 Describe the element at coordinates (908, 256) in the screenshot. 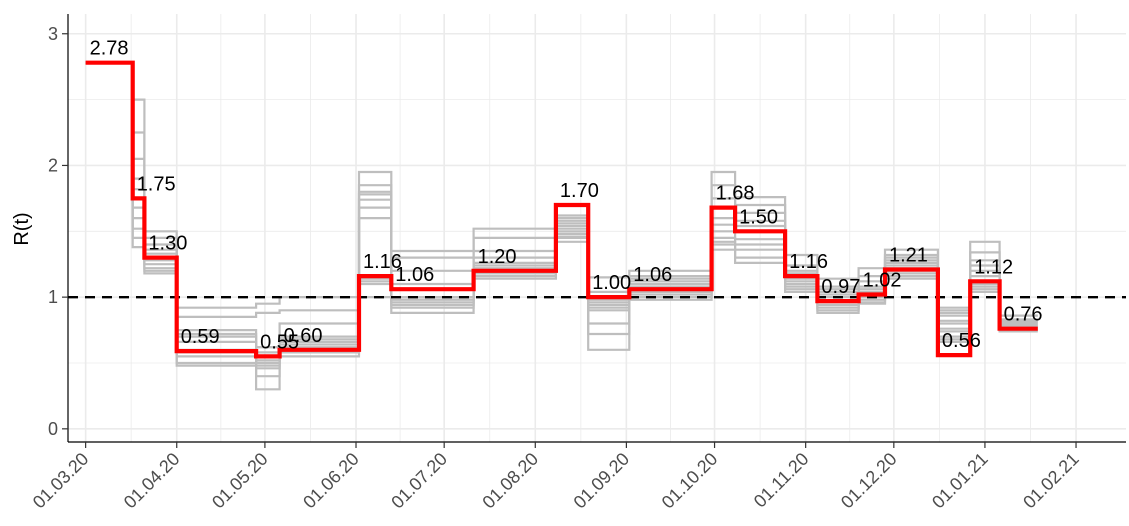

I see `data-label: 1.21` at that location.